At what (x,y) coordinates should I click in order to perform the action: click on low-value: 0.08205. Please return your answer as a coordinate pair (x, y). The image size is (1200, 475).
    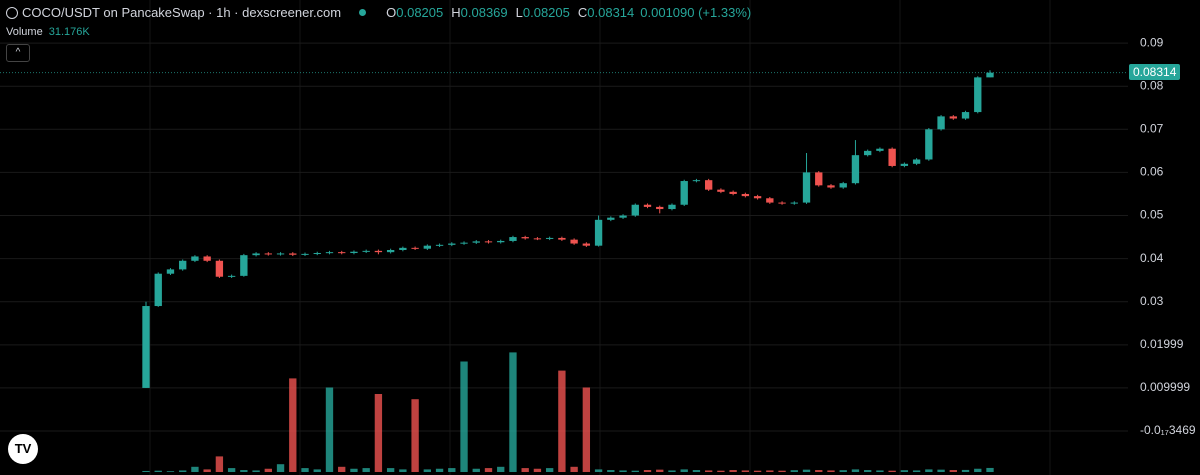
    Looking at the image, I should click on (546, 12).